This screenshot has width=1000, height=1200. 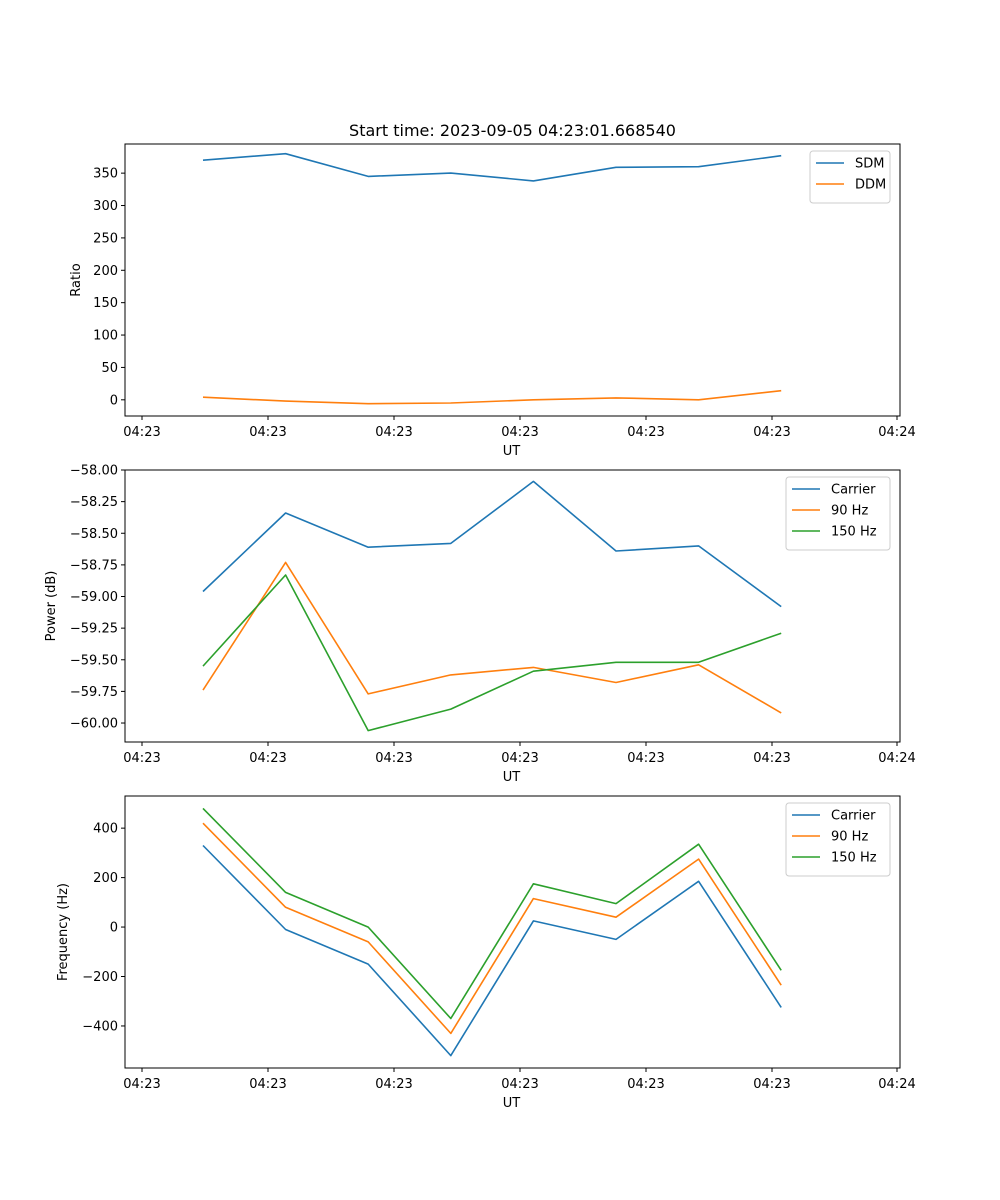 What do you see at coordinates (94, 660) in the screenshot?
I see `y-tick-label: −59.50` at bounding box center [94, 660].